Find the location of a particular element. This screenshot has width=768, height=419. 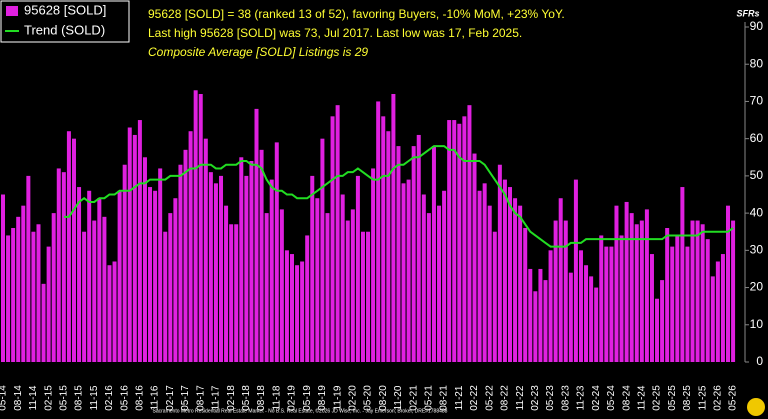

y-tick-label: 40 is located at coordinates (757, 212).